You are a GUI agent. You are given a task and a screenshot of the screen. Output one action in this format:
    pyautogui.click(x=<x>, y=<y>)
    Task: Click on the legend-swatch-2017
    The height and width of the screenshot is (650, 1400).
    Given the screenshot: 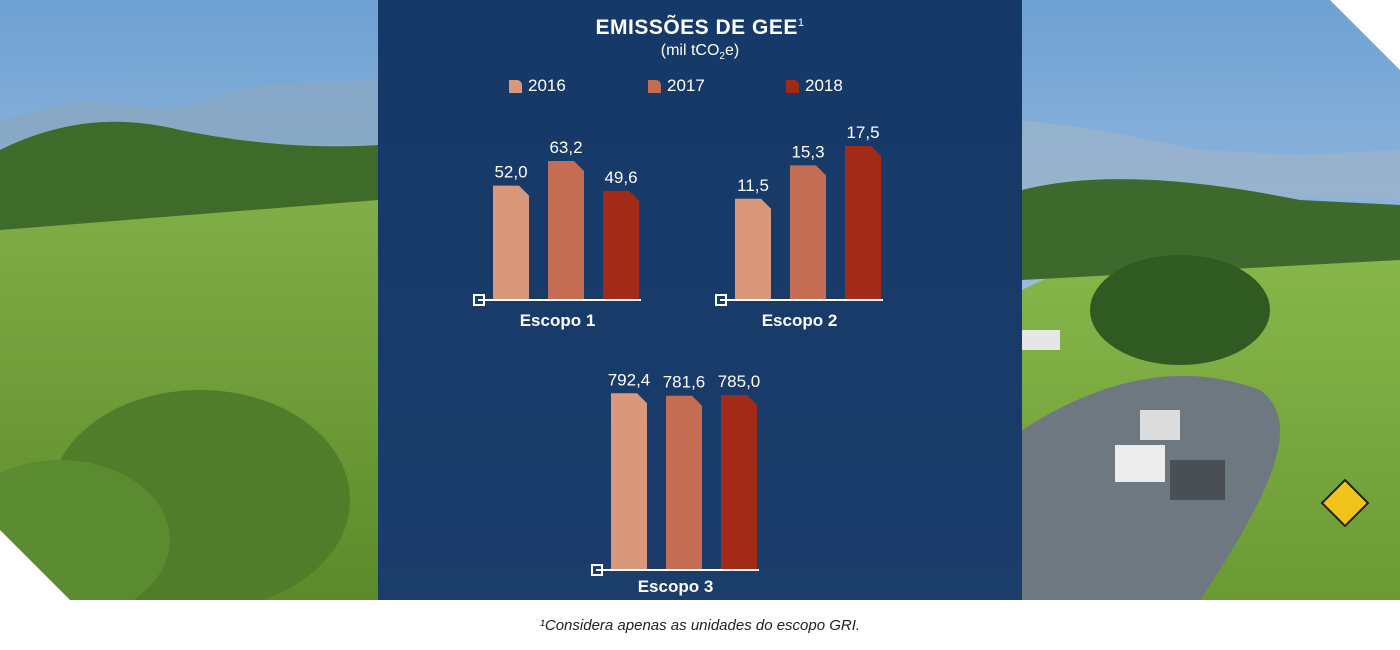 What is the action you would take?
    pyautogui.click(x=654, y=86)
    